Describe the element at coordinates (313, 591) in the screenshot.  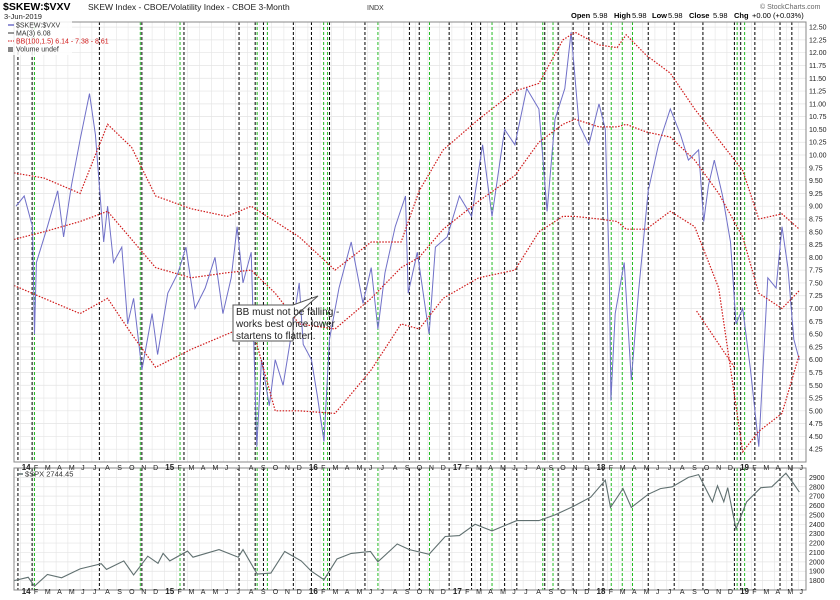
I see `spx-x-tick-label: 16` at that location.